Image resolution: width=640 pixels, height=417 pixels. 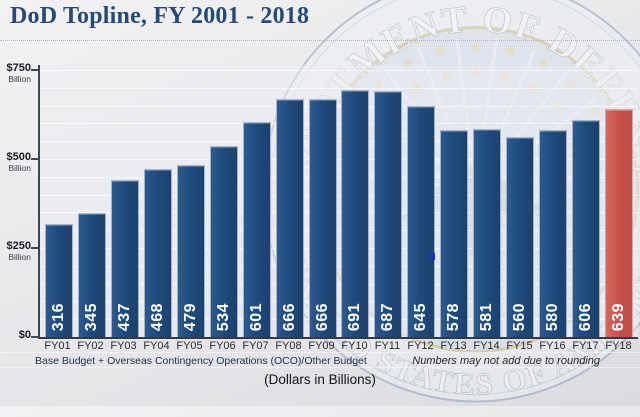 I want to click on bar-value-label: 606, so click(x=586, y=317).